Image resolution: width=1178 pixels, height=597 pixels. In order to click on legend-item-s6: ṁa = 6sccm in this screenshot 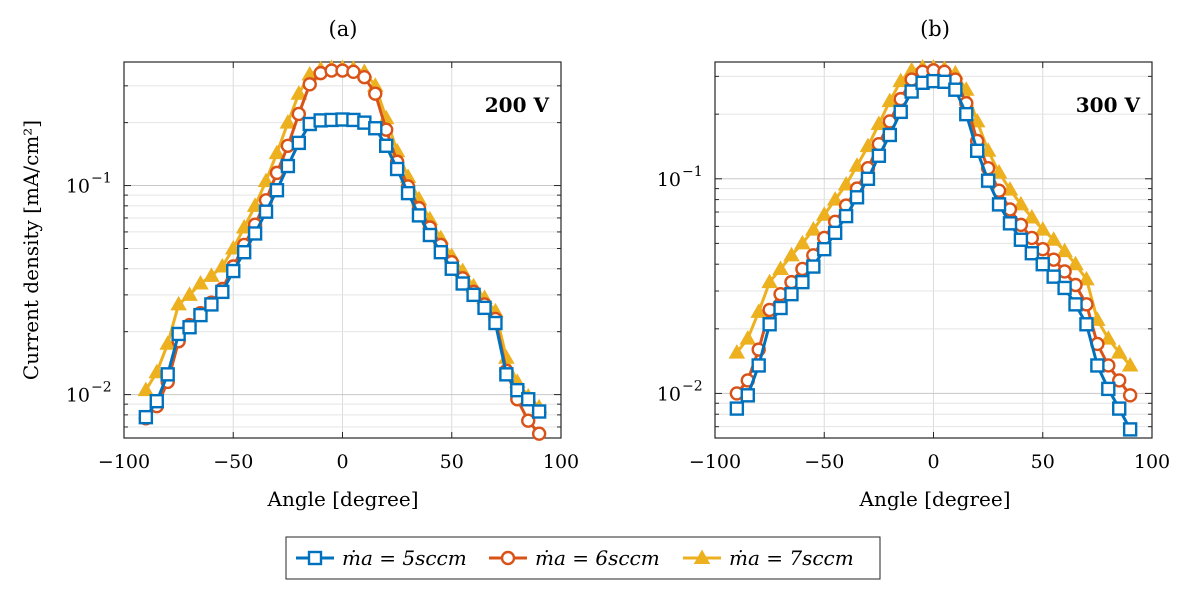, I will do `click(574, 558)`.